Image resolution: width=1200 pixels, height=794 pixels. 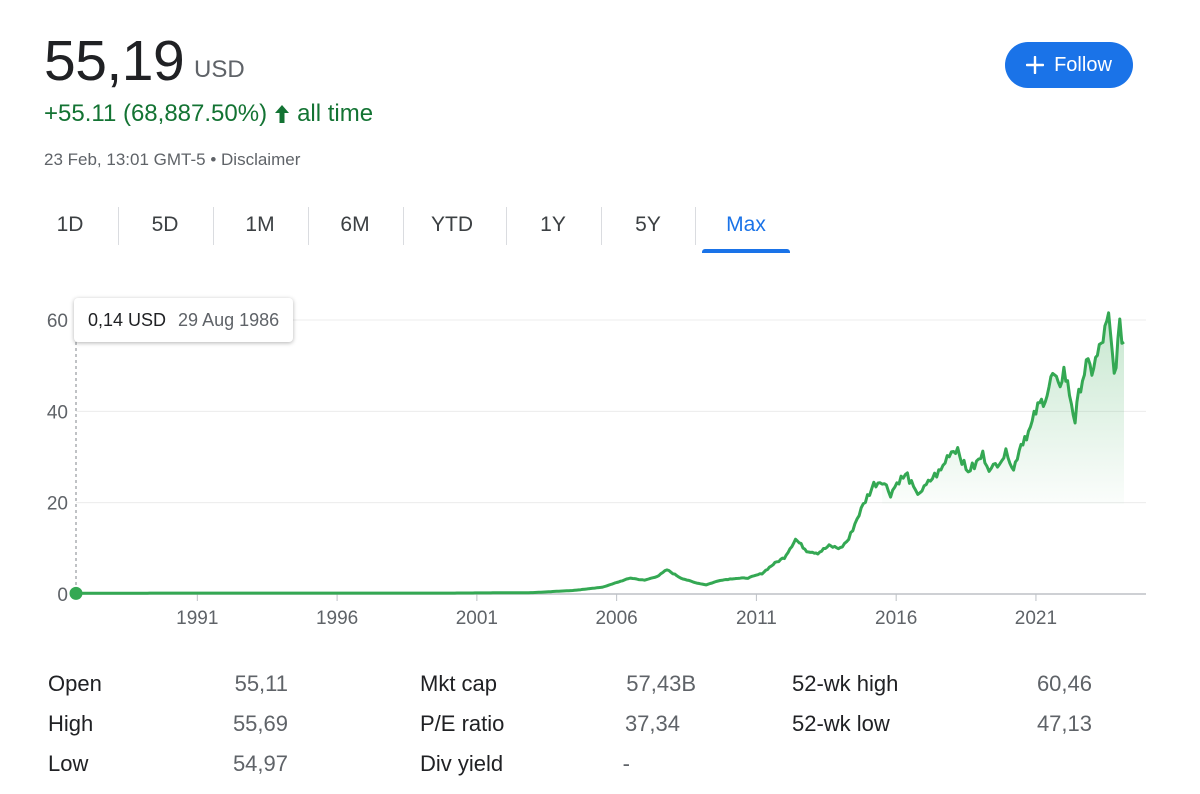 I want to click on y-tick-label: 40, so click(x=57, y=412).